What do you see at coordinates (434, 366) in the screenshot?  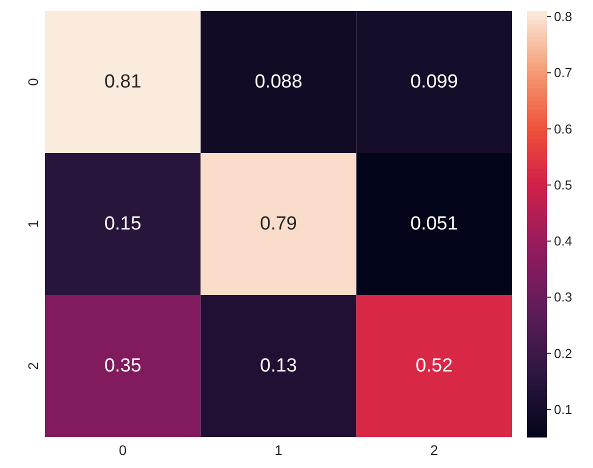 I see `data-label: 0.52` at bounding box center [434, 366].